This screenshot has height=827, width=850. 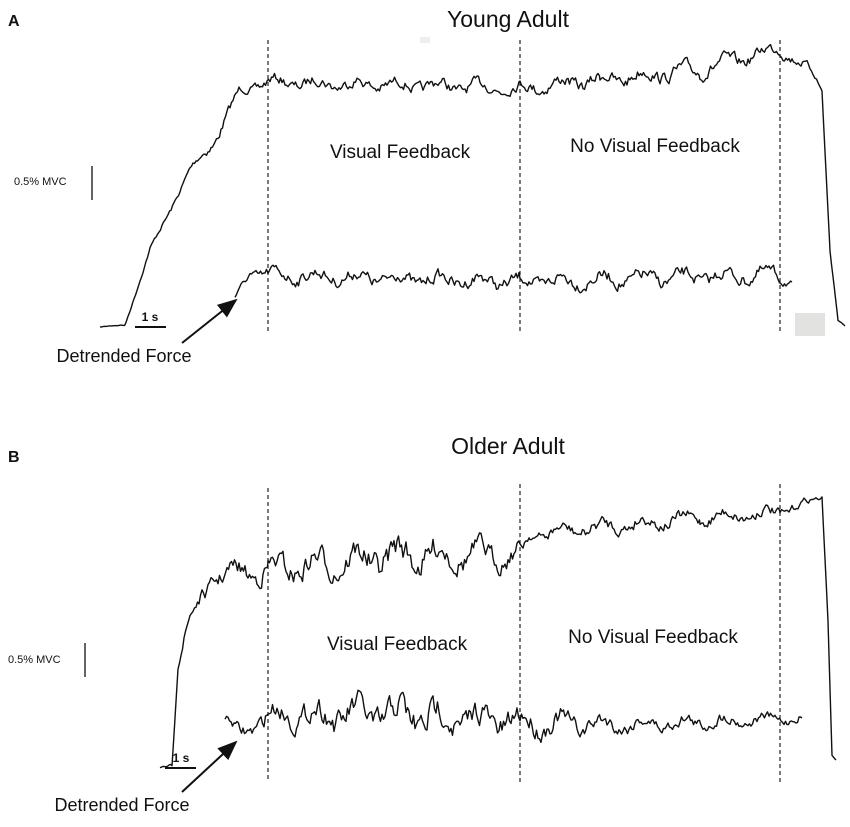 I want to click on panel-label: A, so click(x=14, y=21).